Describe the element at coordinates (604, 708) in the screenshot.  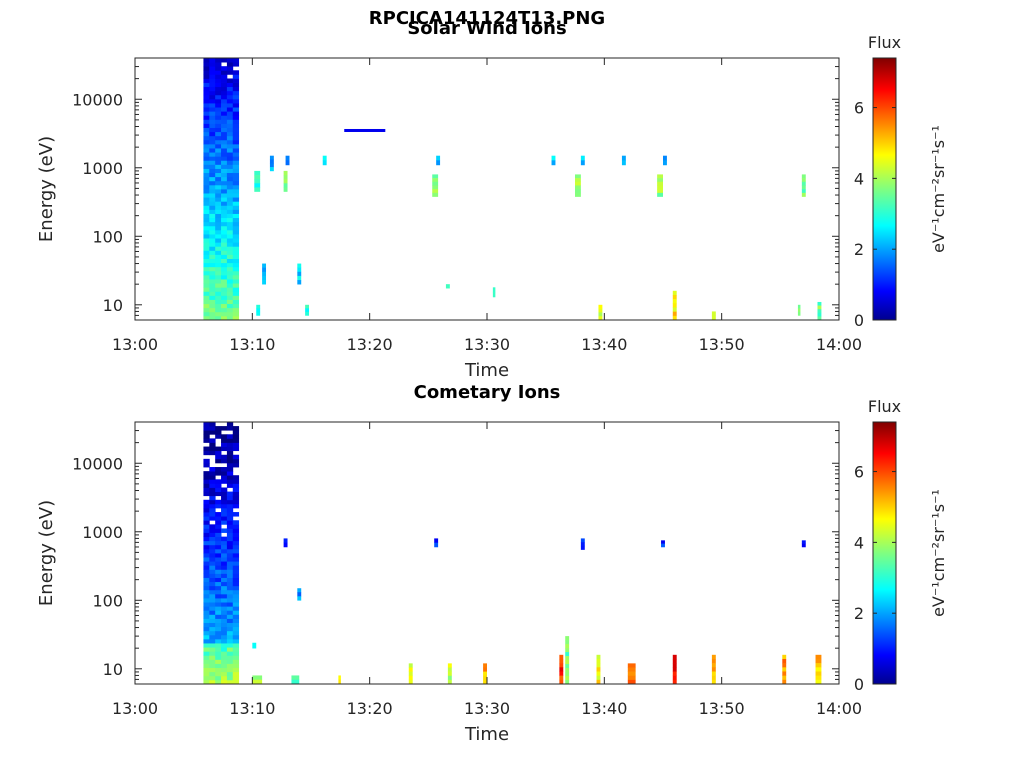
I see `x-tick-label: 13:40` at that location.